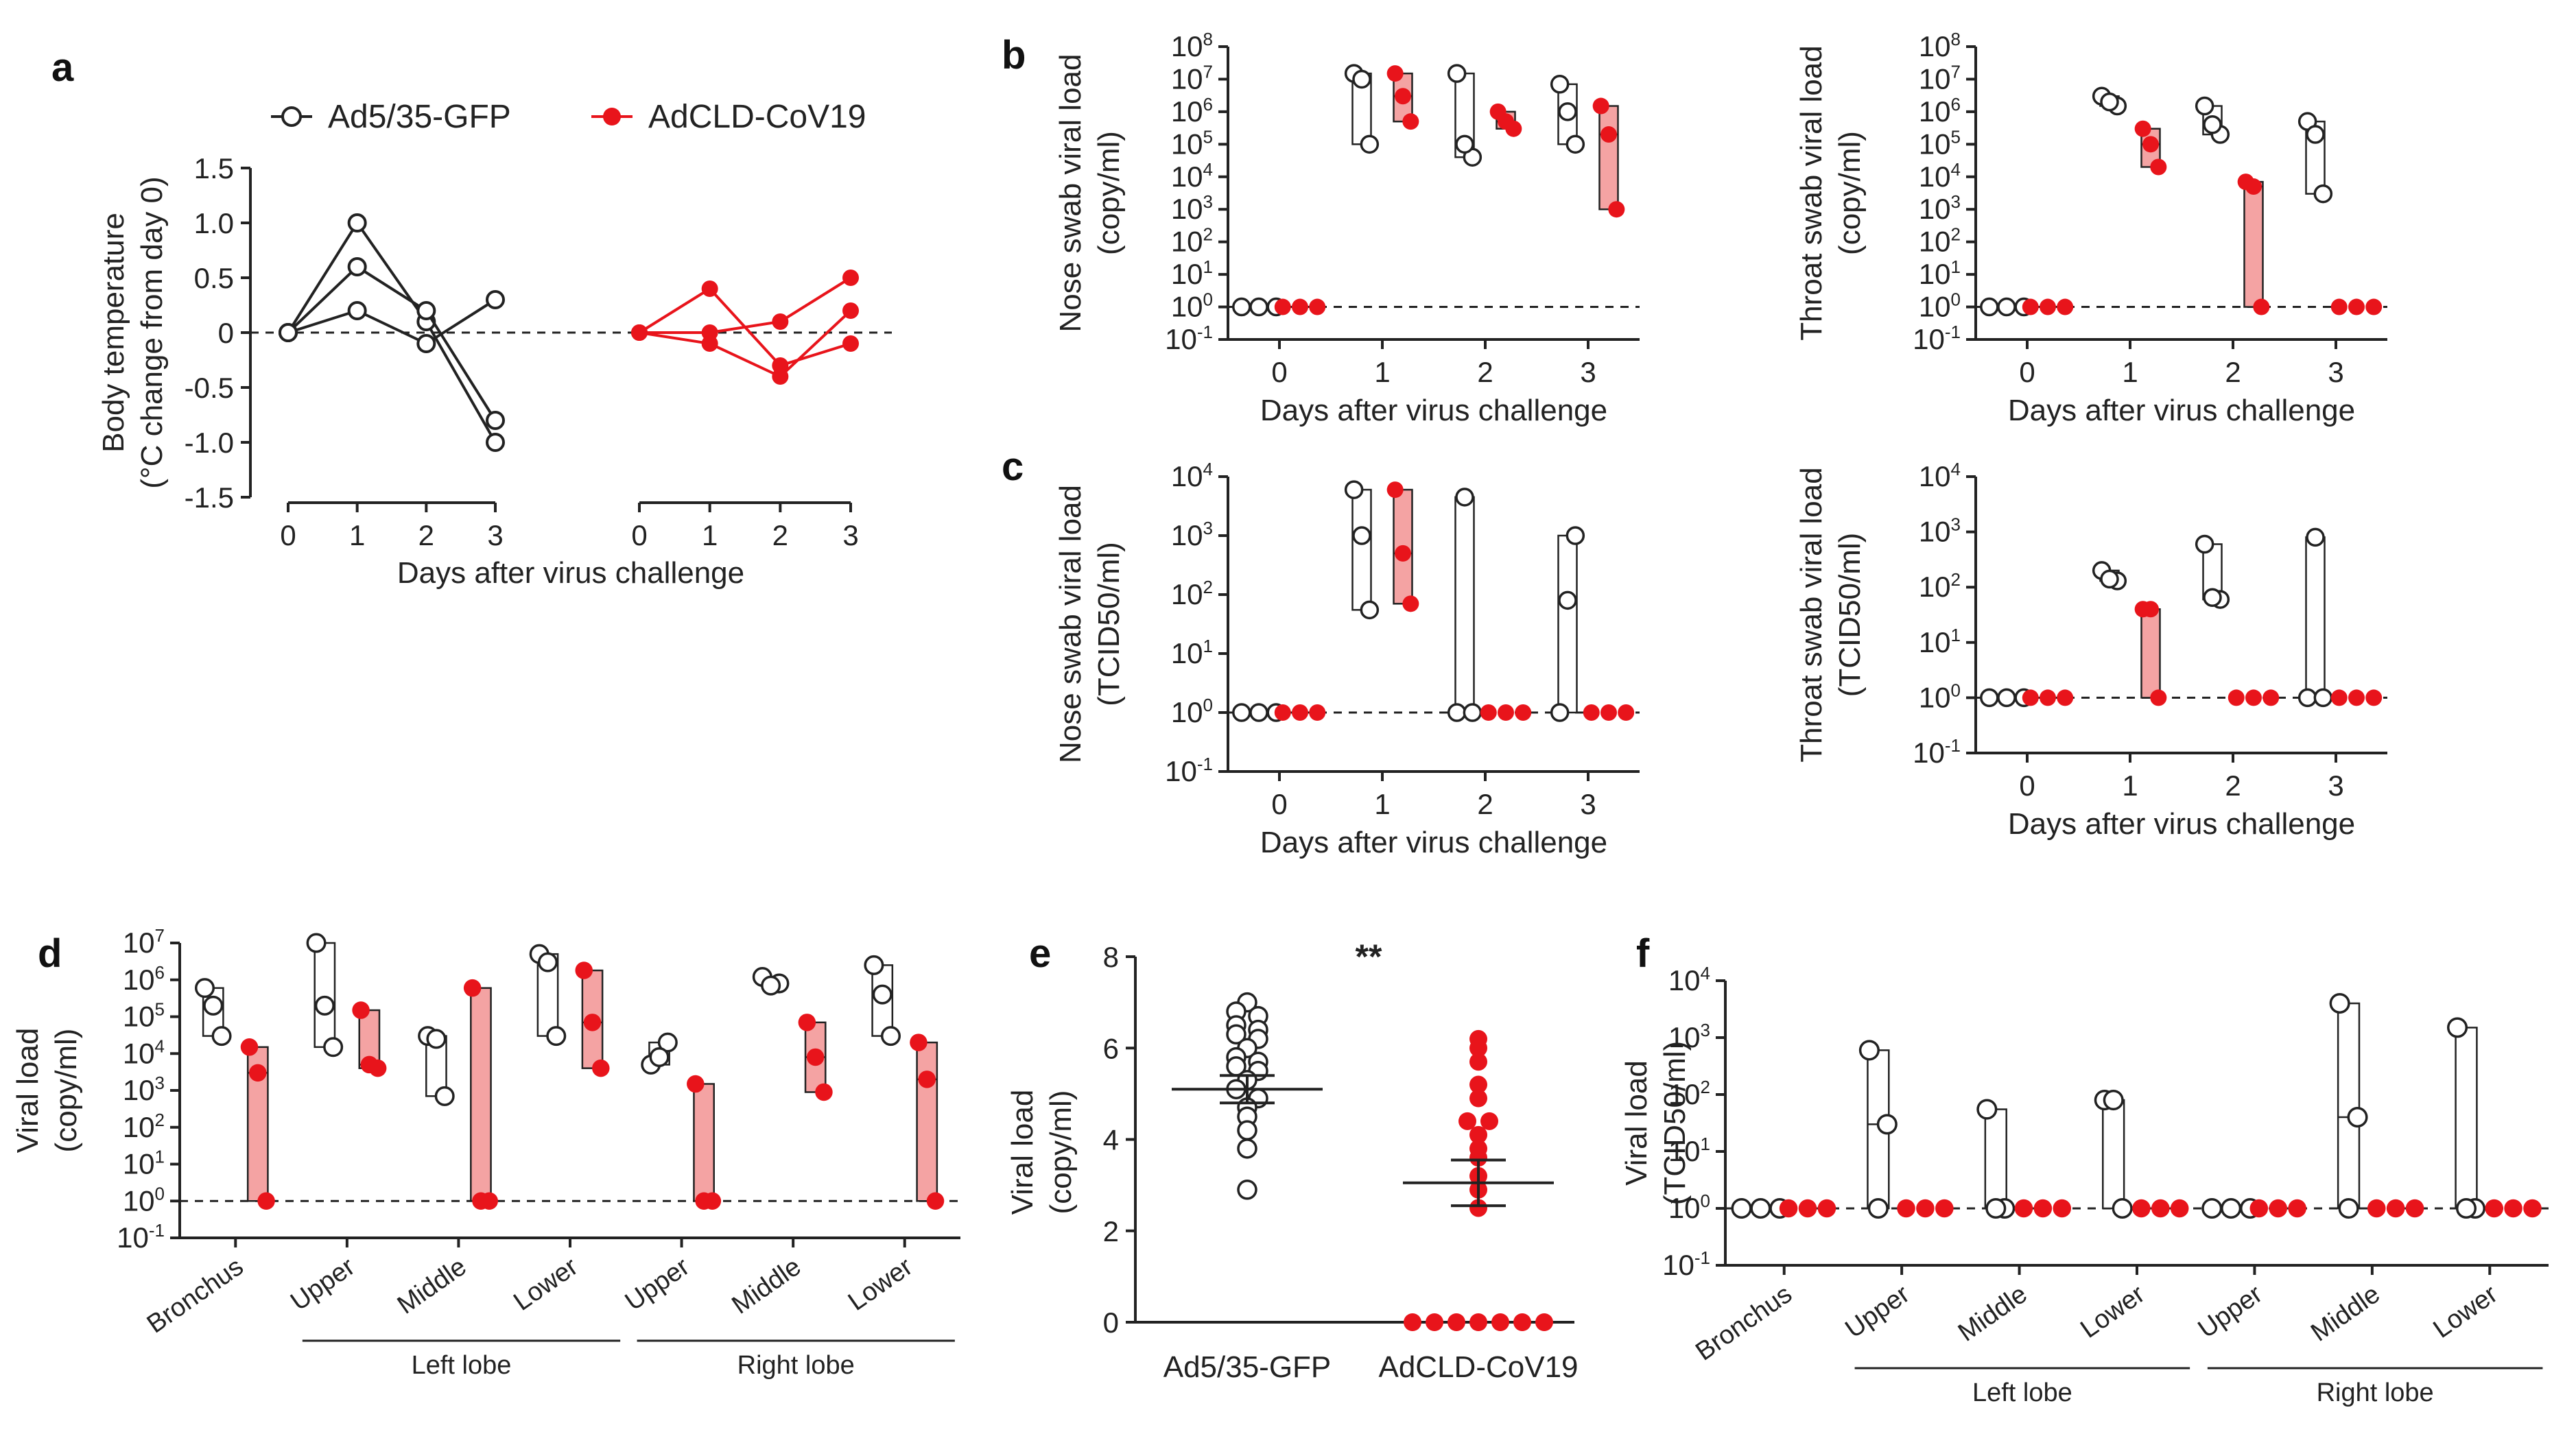  Describe the element at coordinates (144, 1126) in the screenshot. I see `d-y-tick-label: 10²` at that location.